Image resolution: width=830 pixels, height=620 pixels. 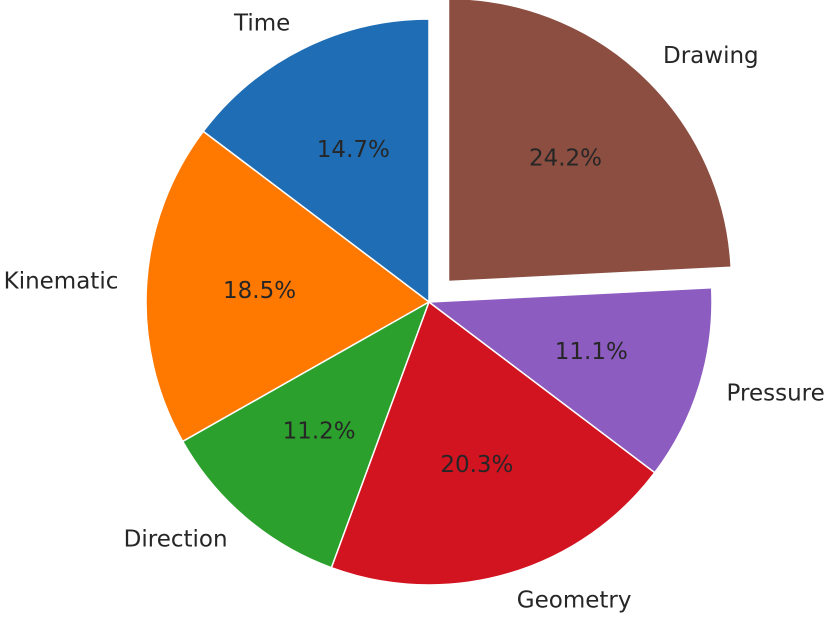 What do you see at coordinates (570, 380) in the screenshot?
I see `pie-slice-pressure` at bounding box center [570, 380].